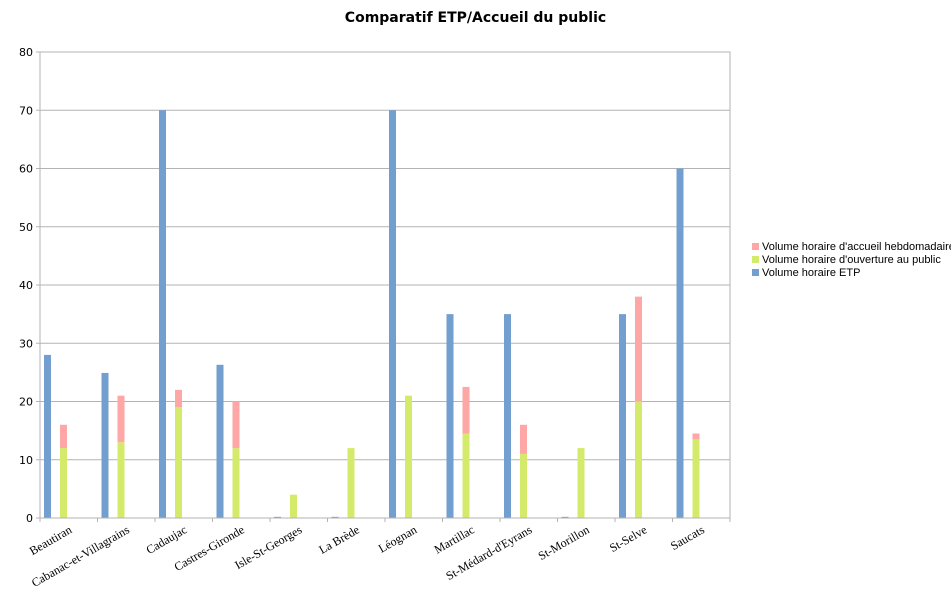 This screenshot has height=612, width=951. Describe the element at coordinates (26, 52) in the screenshot. I see `y-tick-label: 80` at that location.